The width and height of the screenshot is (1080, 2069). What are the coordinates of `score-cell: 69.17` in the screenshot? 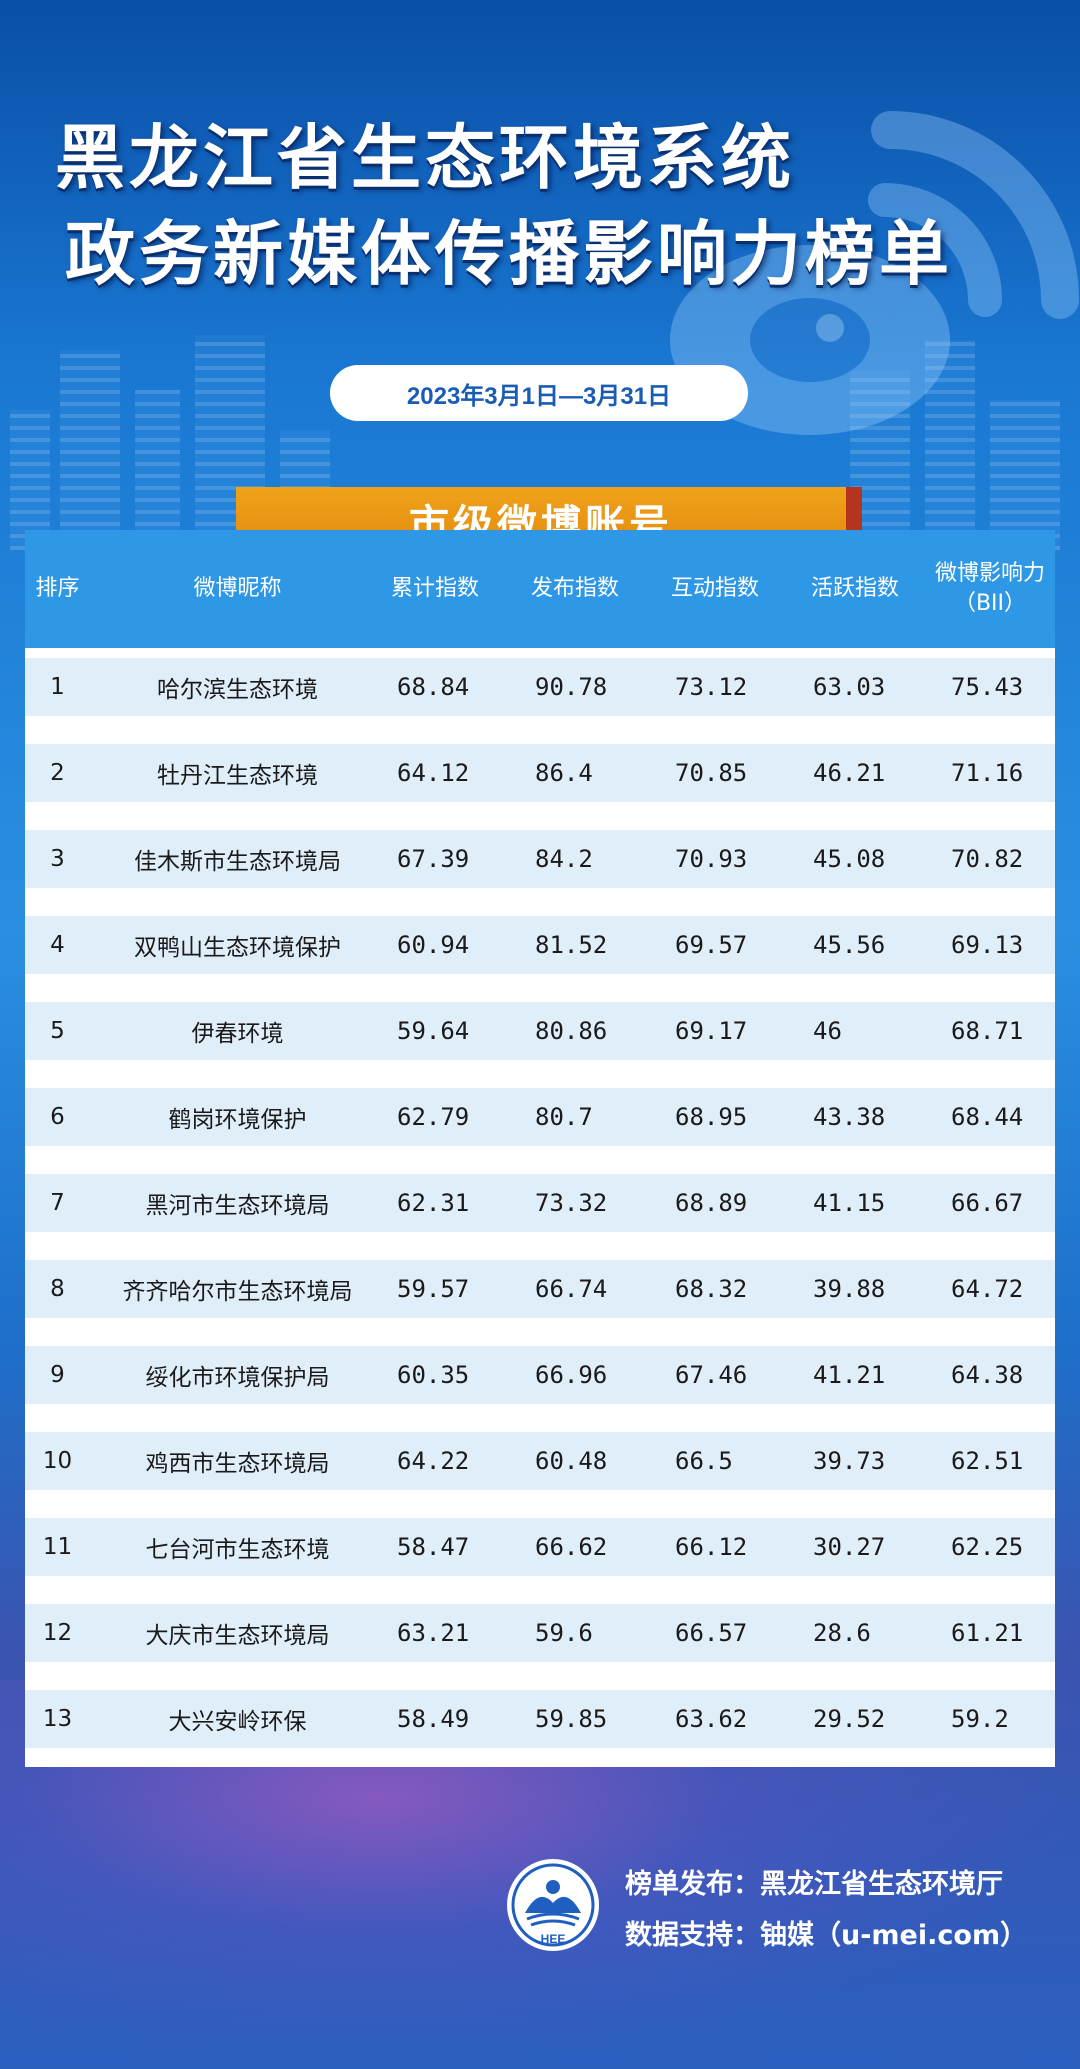 It's located at (711, 1031).